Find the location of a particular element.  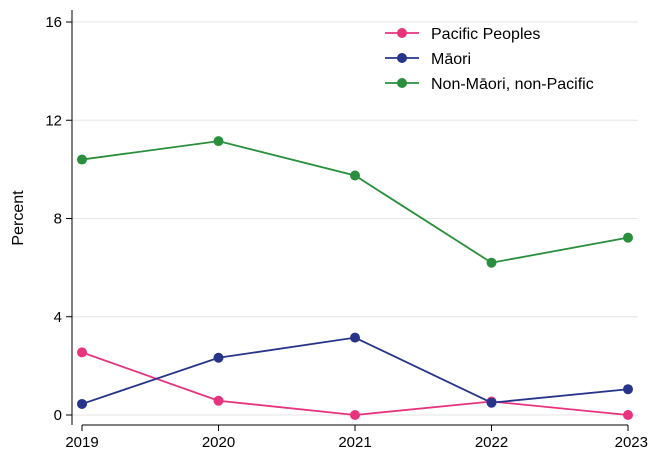

legend-label: Non-Māori, non-Pacific is located at coordinates (512, 84).